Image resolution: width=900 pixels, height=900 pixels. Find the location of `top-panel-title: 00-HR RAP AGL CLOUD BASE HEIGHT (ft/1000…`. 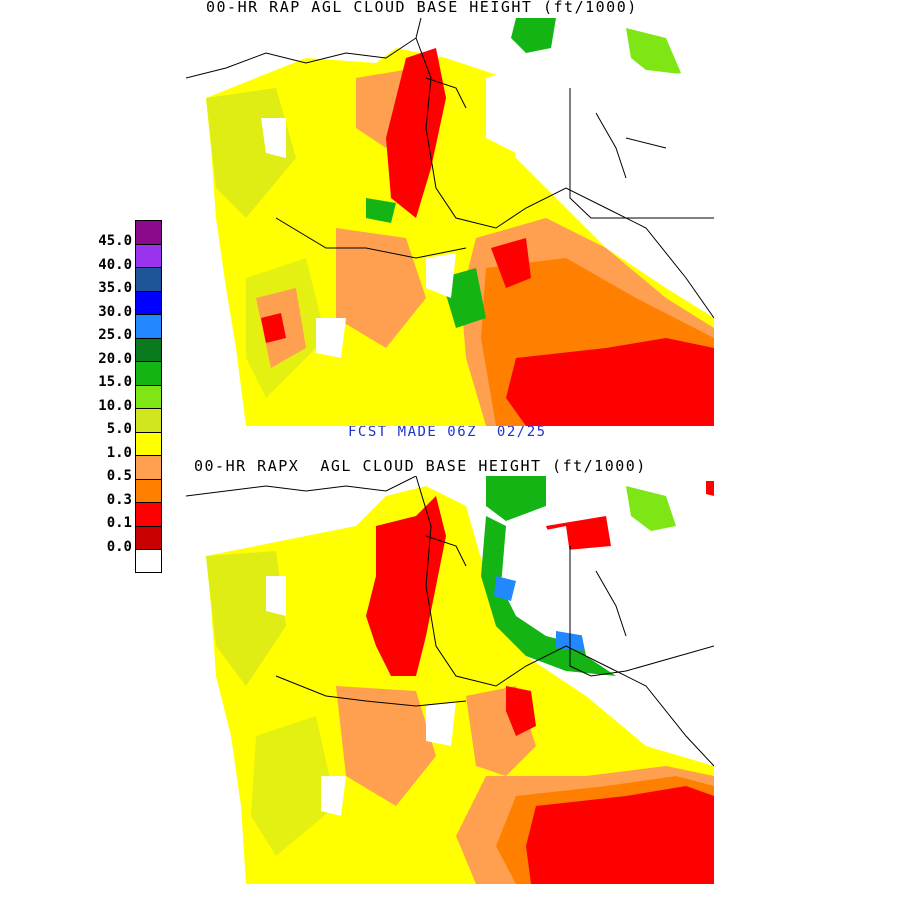

top-panel-title: 00-HR RAP AGL CLOUD BASE HEIGHT (ft/1000… is located at coordinates (422, 8).